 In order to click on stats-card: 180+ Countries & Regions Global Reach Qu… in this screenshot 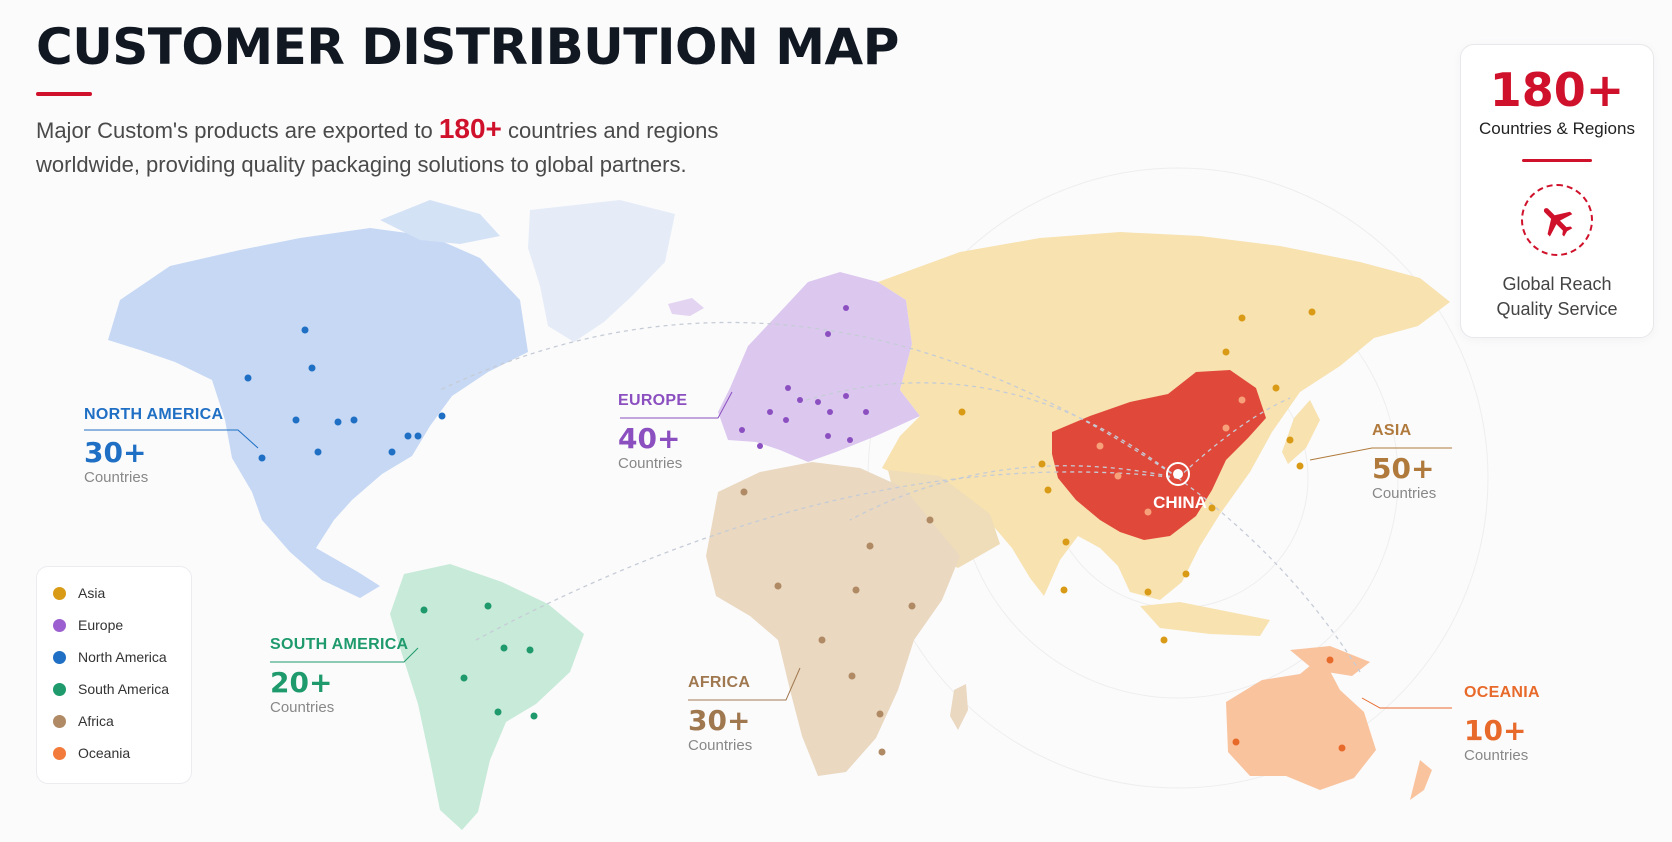, I will do `click(1557, 191)`.